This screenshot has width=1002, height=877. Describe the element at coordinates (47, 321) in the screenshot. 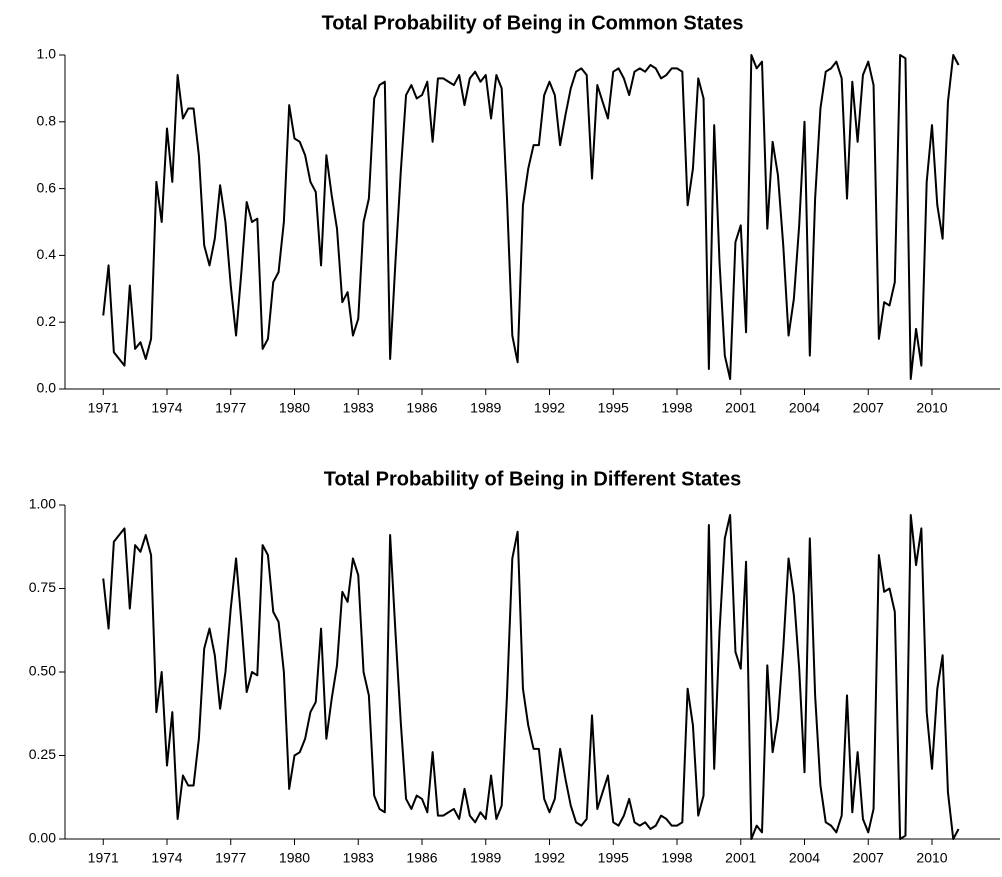

I see `y-tick-label: 0.2` at that location.